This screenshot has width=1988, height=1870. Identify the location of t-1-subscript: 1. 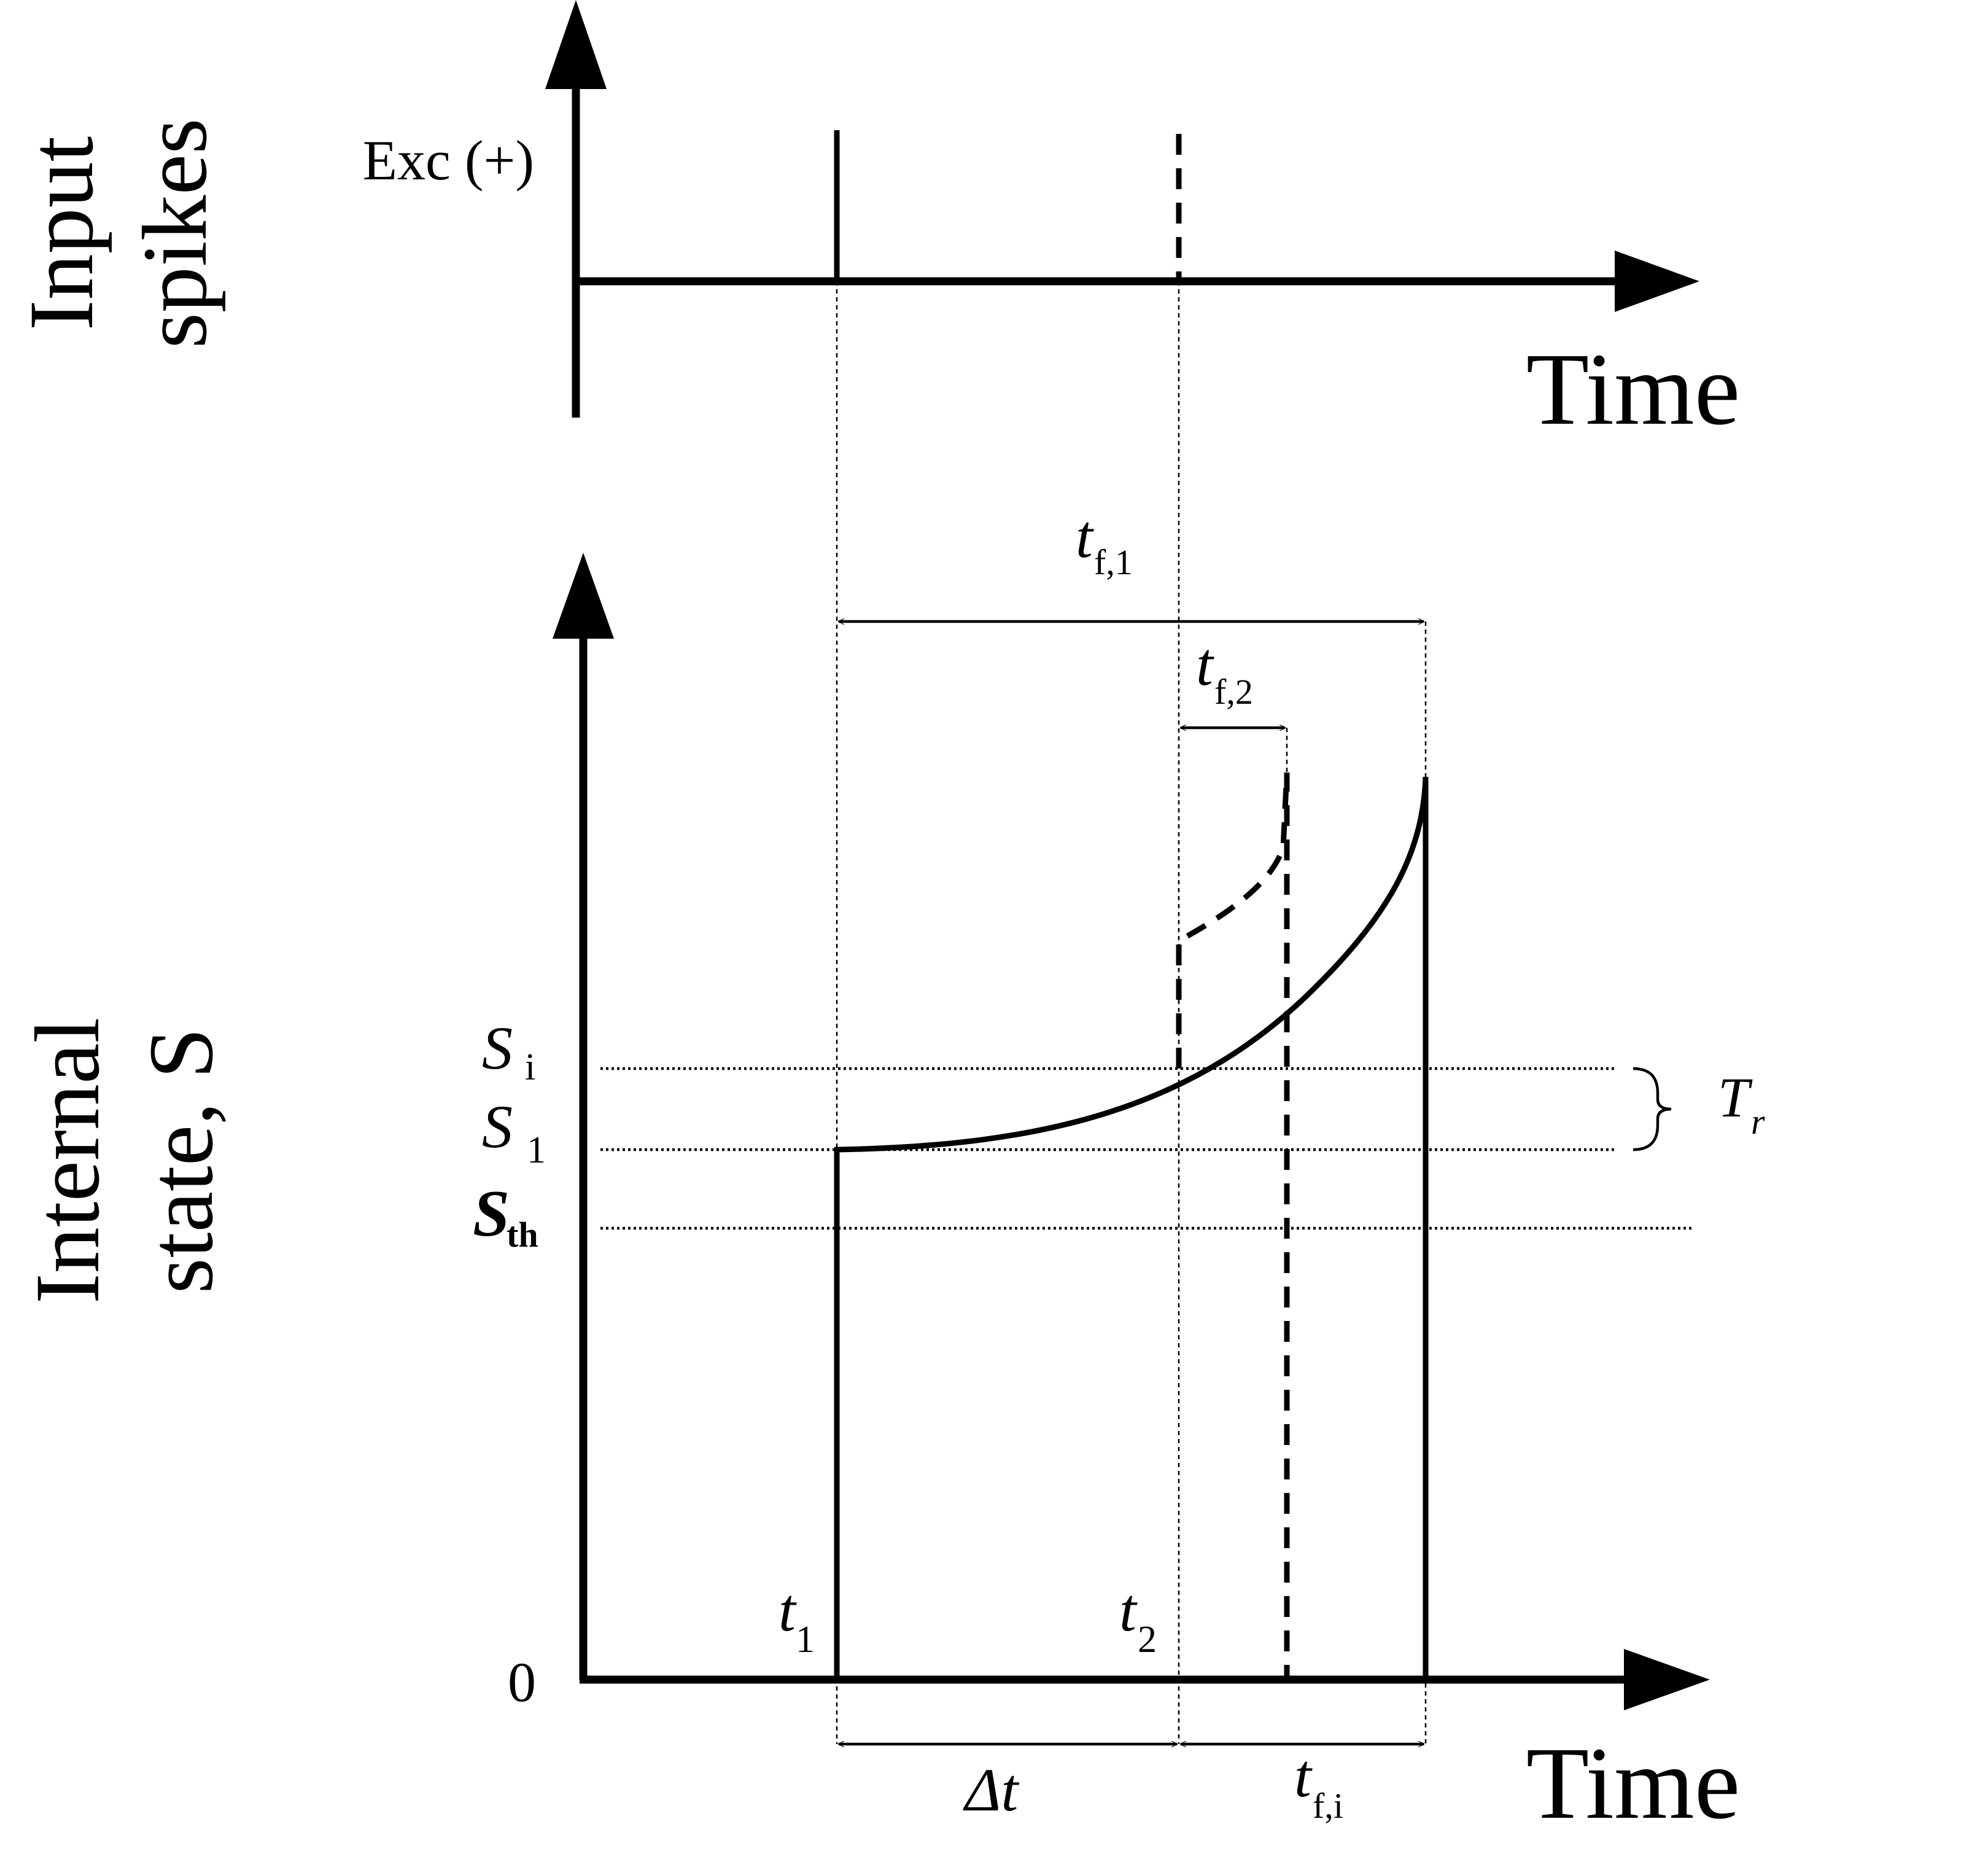
(805, 1640).